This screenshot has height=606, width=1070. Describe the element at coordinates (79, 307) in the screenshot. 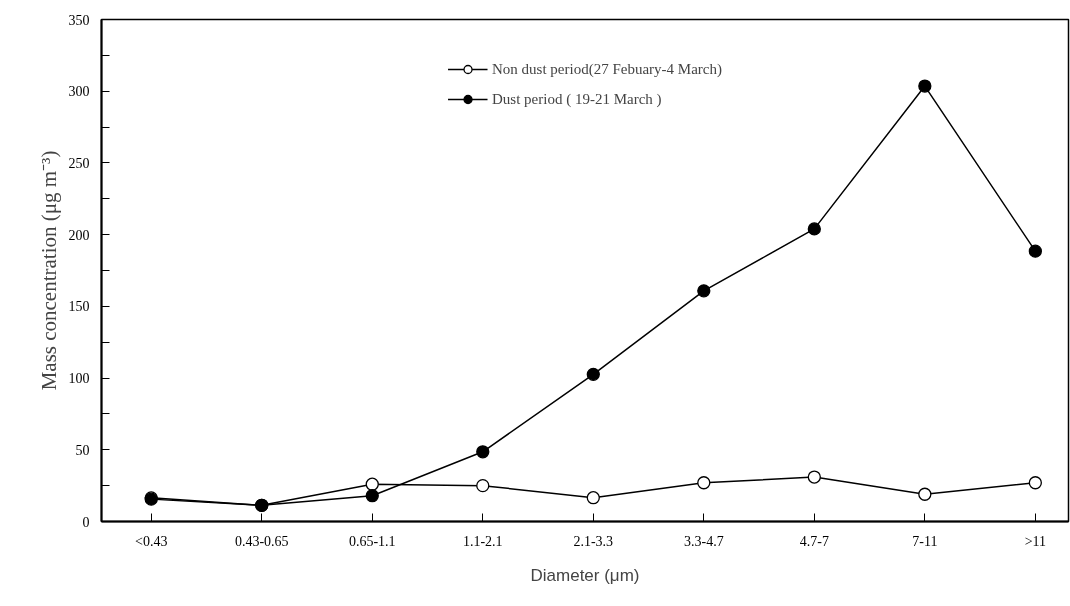

I see `y-tick-label: 150` at that location.